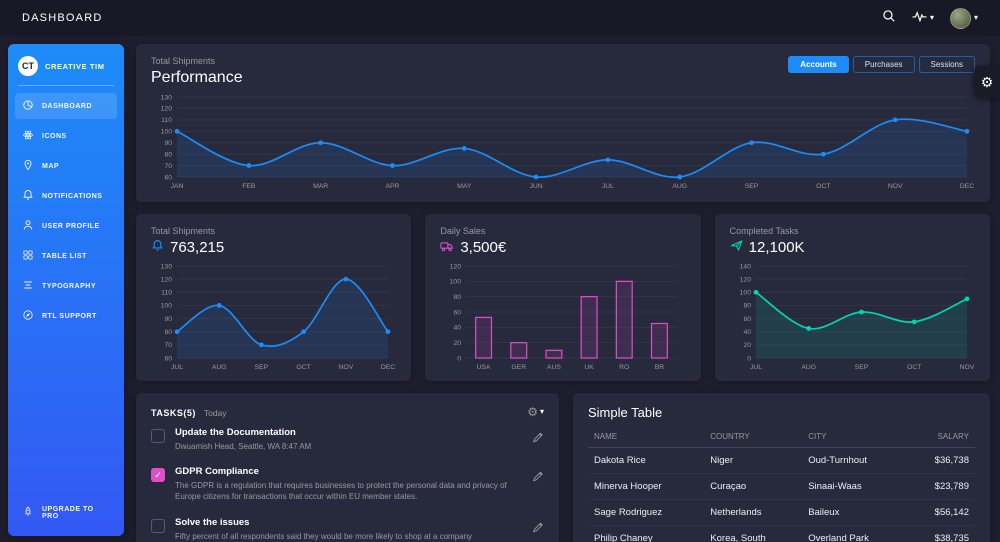 The image size is (1000, 542). What do you see at coordinates (736, 247) in the screenshot?
I see `send-icon` at bounding box center [736, 247].